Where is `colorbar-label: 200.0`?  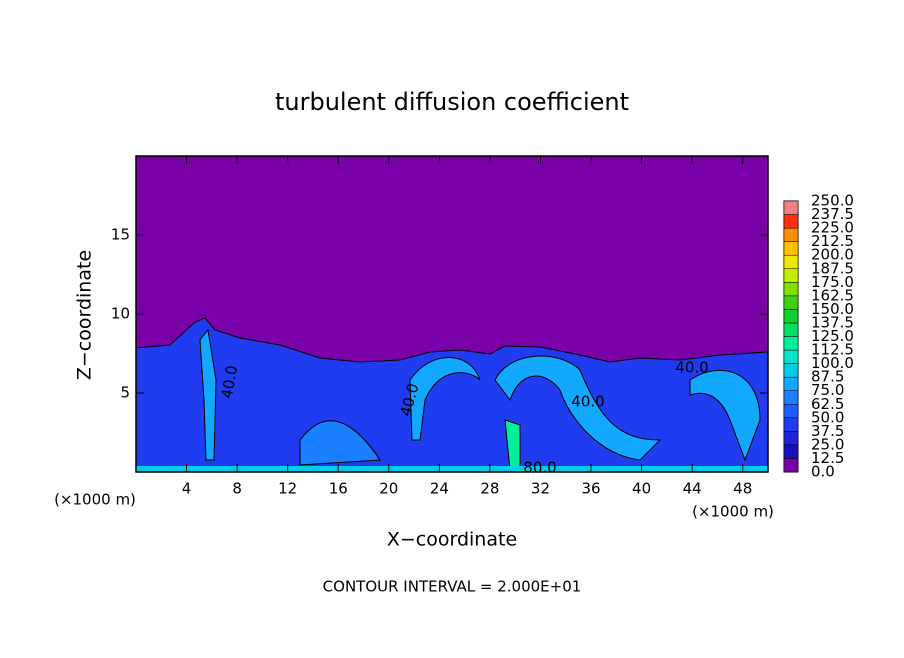 colorbar-label: 200.0 is located at coordinates (832, 255).